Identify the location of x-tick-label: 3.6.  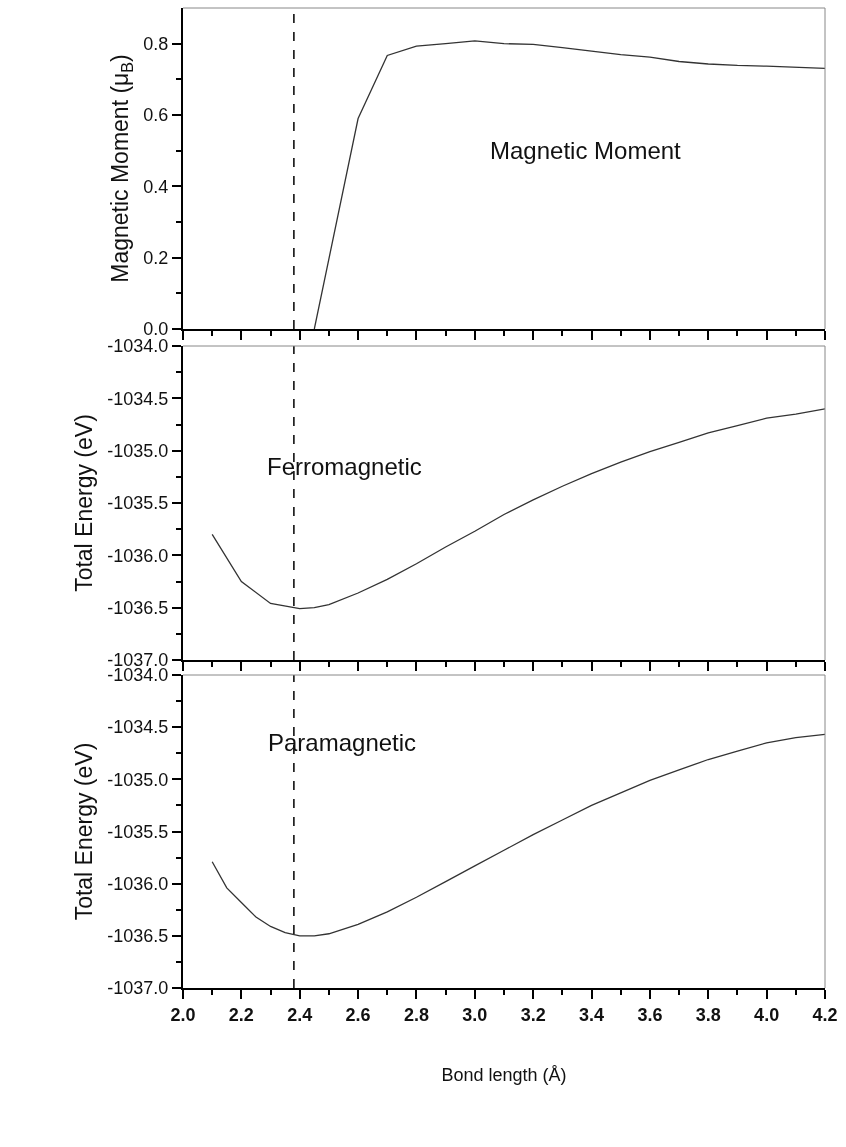
(650, 1014).